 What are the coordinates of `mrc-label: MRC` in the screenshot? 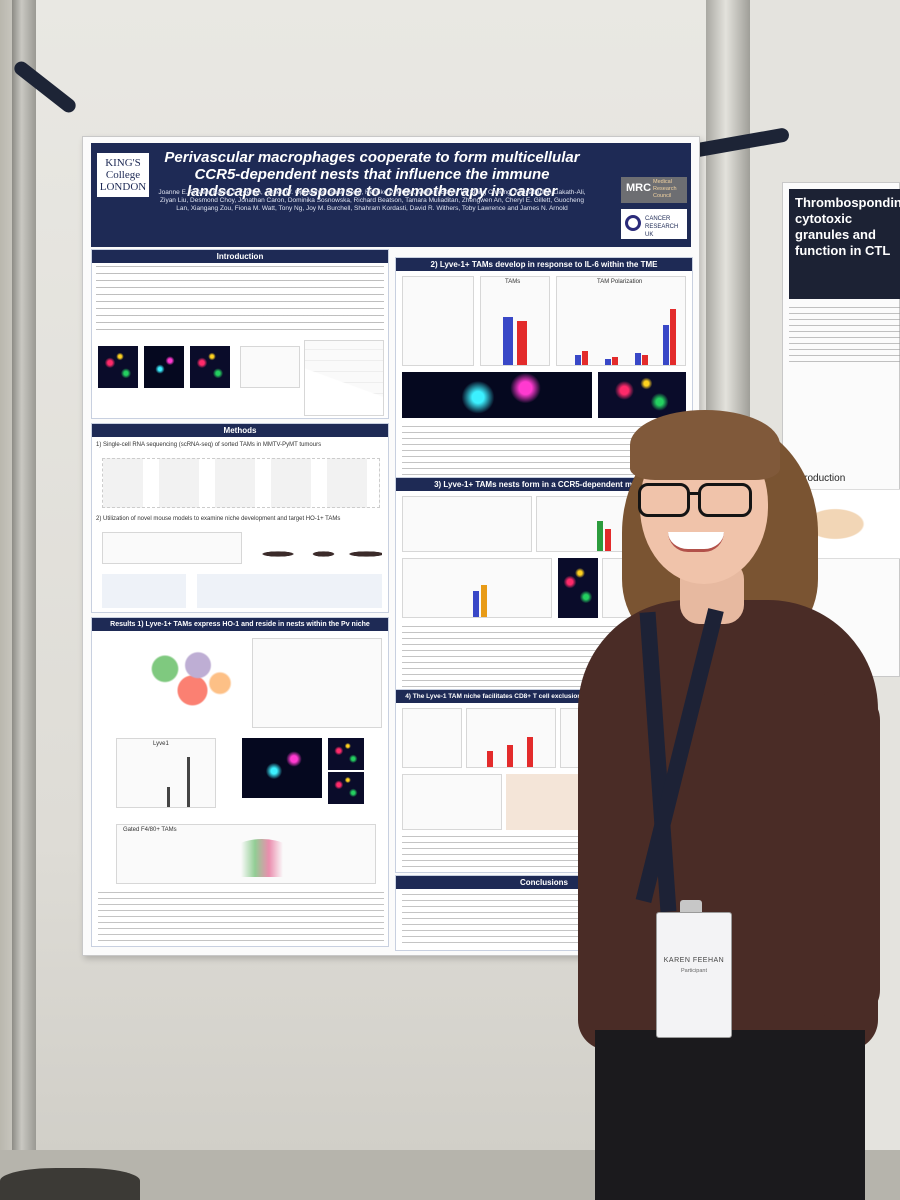 It's located at (639, 188).